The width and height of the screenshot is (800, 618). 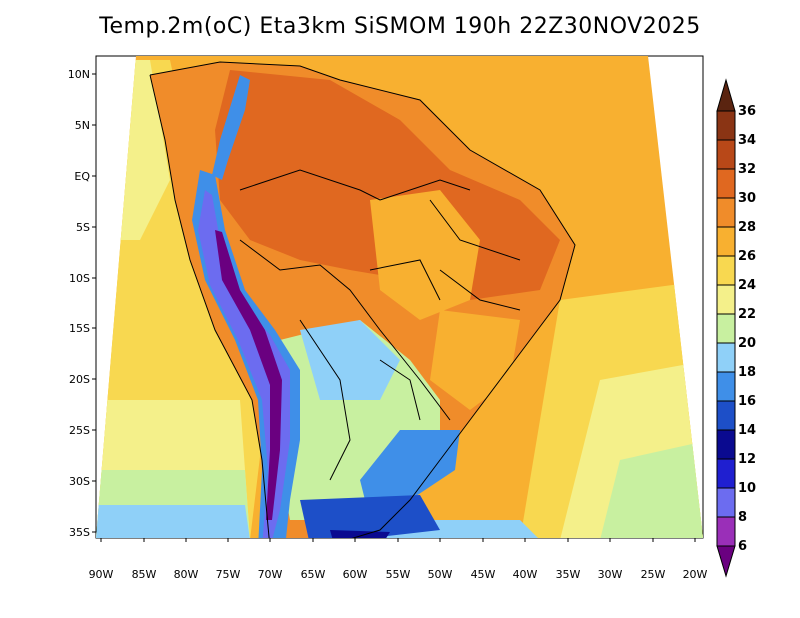 What do you see at coordinates (475, 360) in the screenshot?
I see `southeast-brazil-region` at bounding box center [475, 360].